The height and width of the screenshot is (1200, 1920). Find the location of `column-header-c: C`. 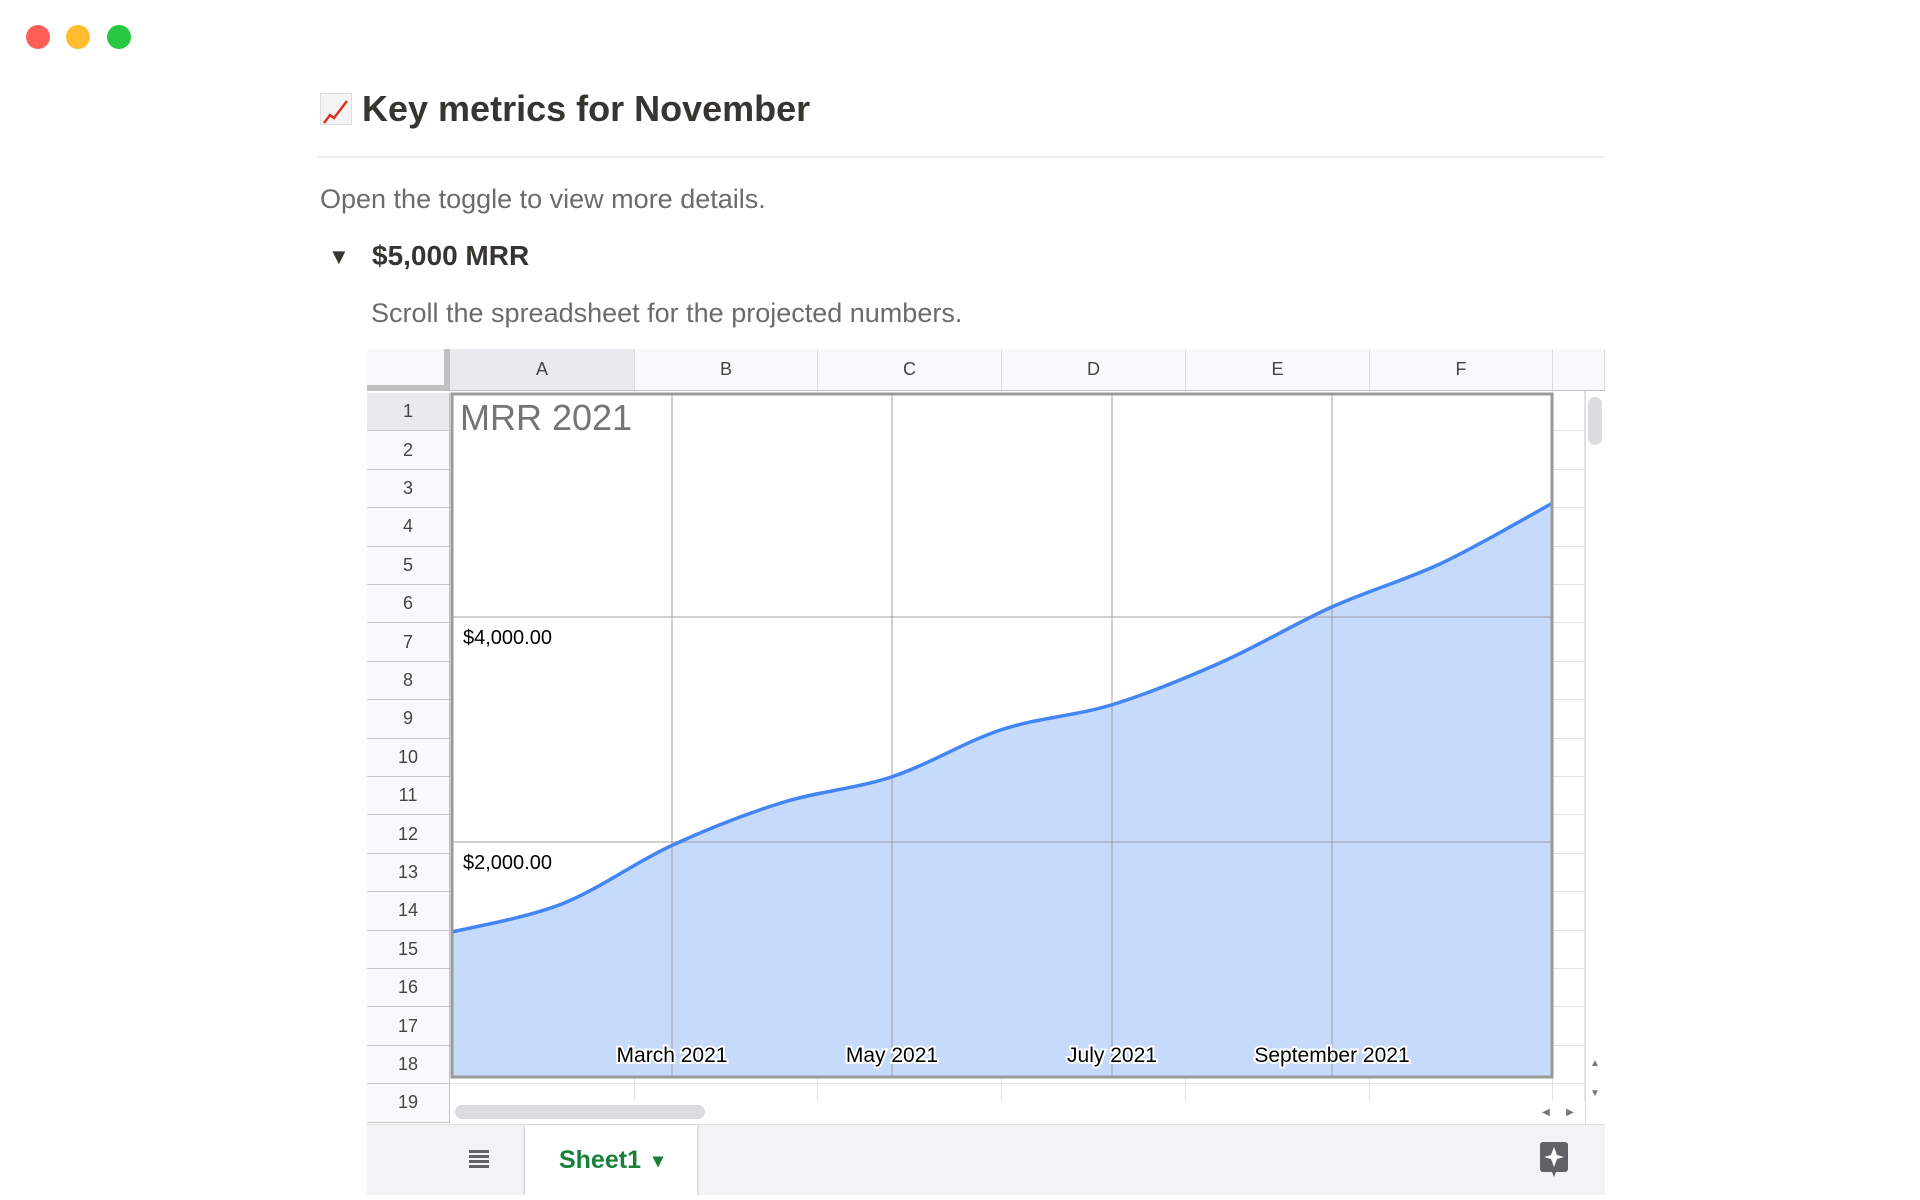

column-header-c: C is located at coordinates (910, 370).